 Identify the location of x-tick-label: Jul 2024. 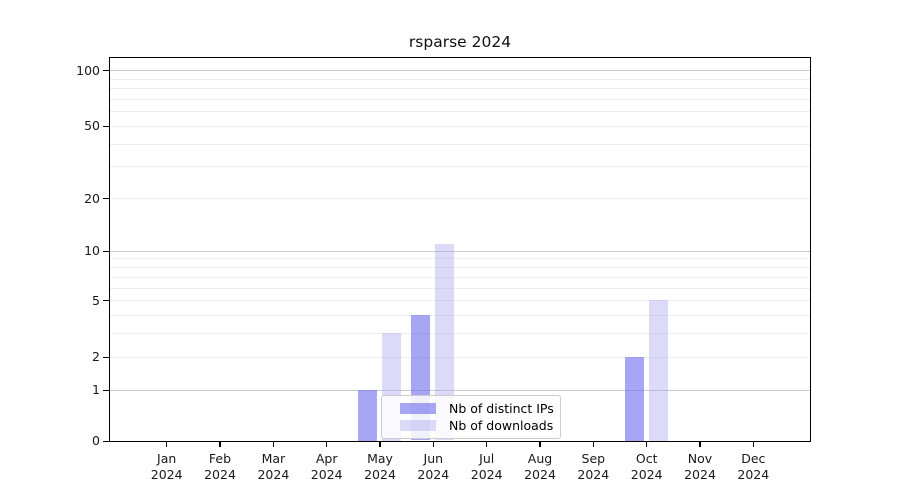
(487, 467).